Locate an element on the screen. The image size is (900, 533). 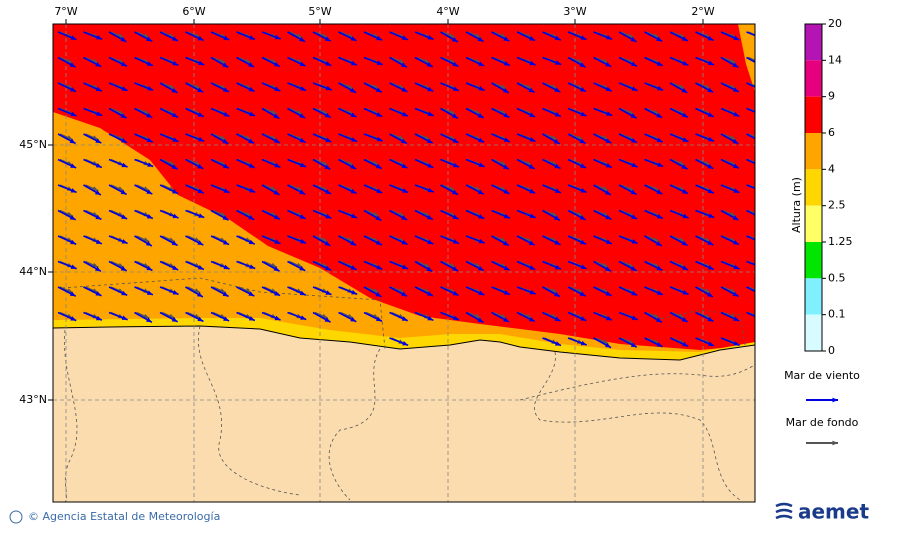
colorbar-tick-label: 14 is located at coordinates (835, 59).